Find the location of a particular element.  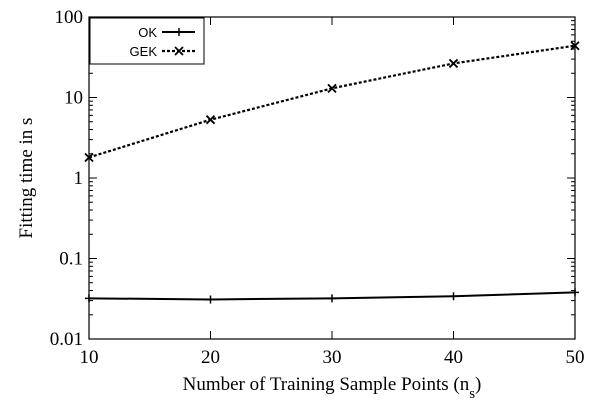

y-tick-label: 1 is located at coordinates (79, 178).